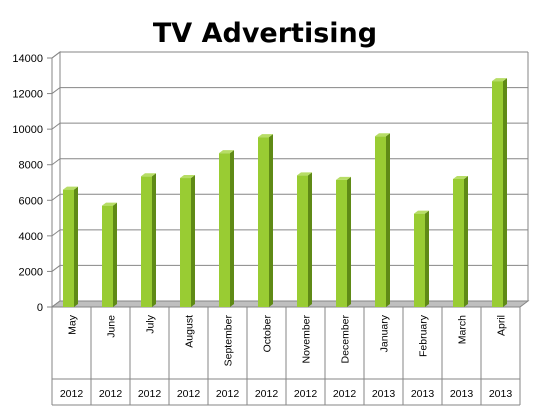 This screenshot has height=412, width=549. What do you see at coordinates (27, 95) in the screenshot?
I see `y-tick-label: 12000` at bounding box center [27, 95].